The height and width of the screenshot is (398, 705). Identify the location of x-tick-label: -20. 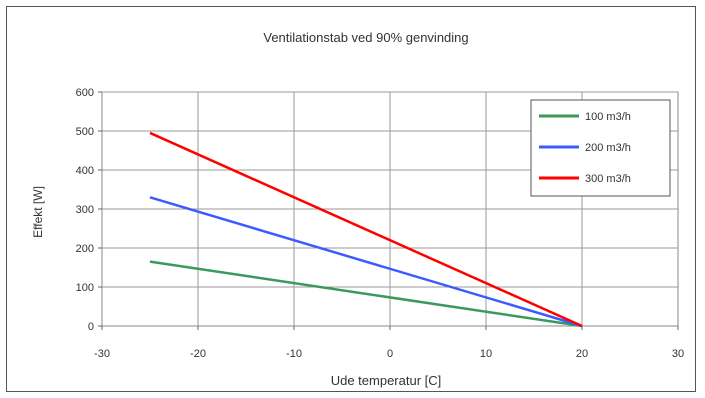
(198, 354).